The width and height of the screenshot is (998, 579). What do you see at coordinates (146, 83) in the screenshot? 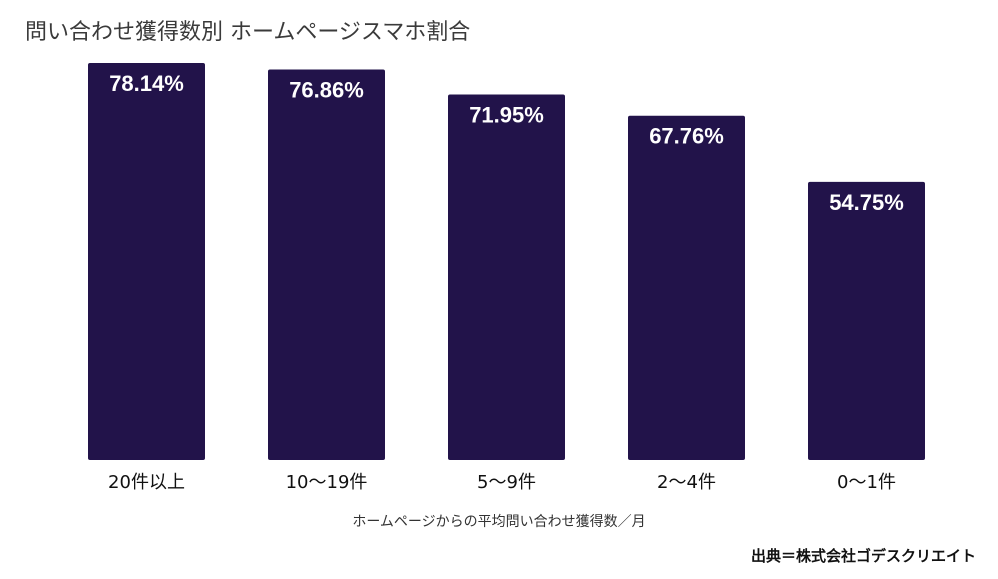
I see `value-label-1: 78.14%` at bounding box center [146, 83].